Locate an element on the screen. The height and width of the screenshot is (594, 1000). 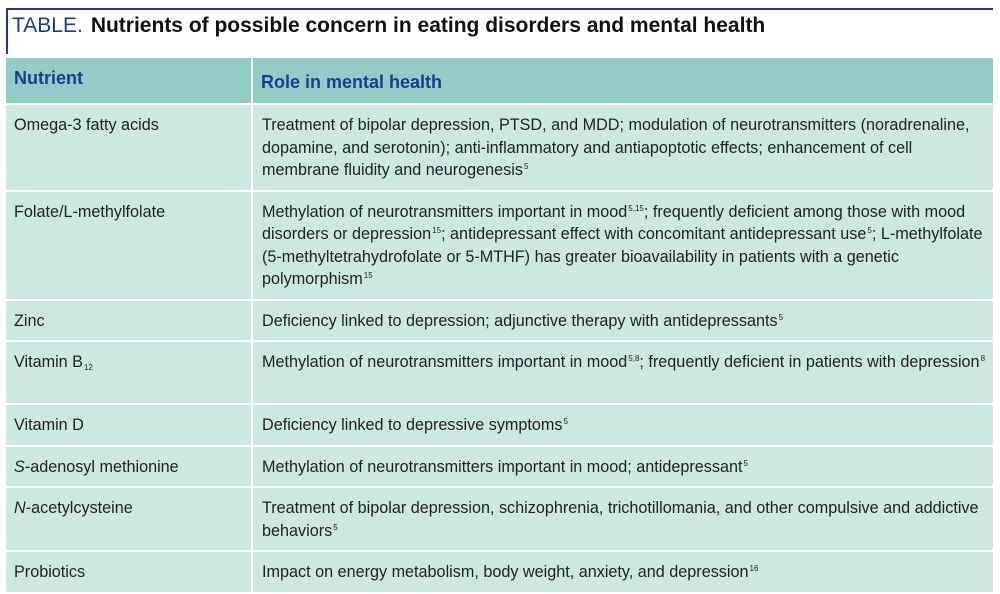
column-header-role: Role in mental health is located at coordinates (622, 81).